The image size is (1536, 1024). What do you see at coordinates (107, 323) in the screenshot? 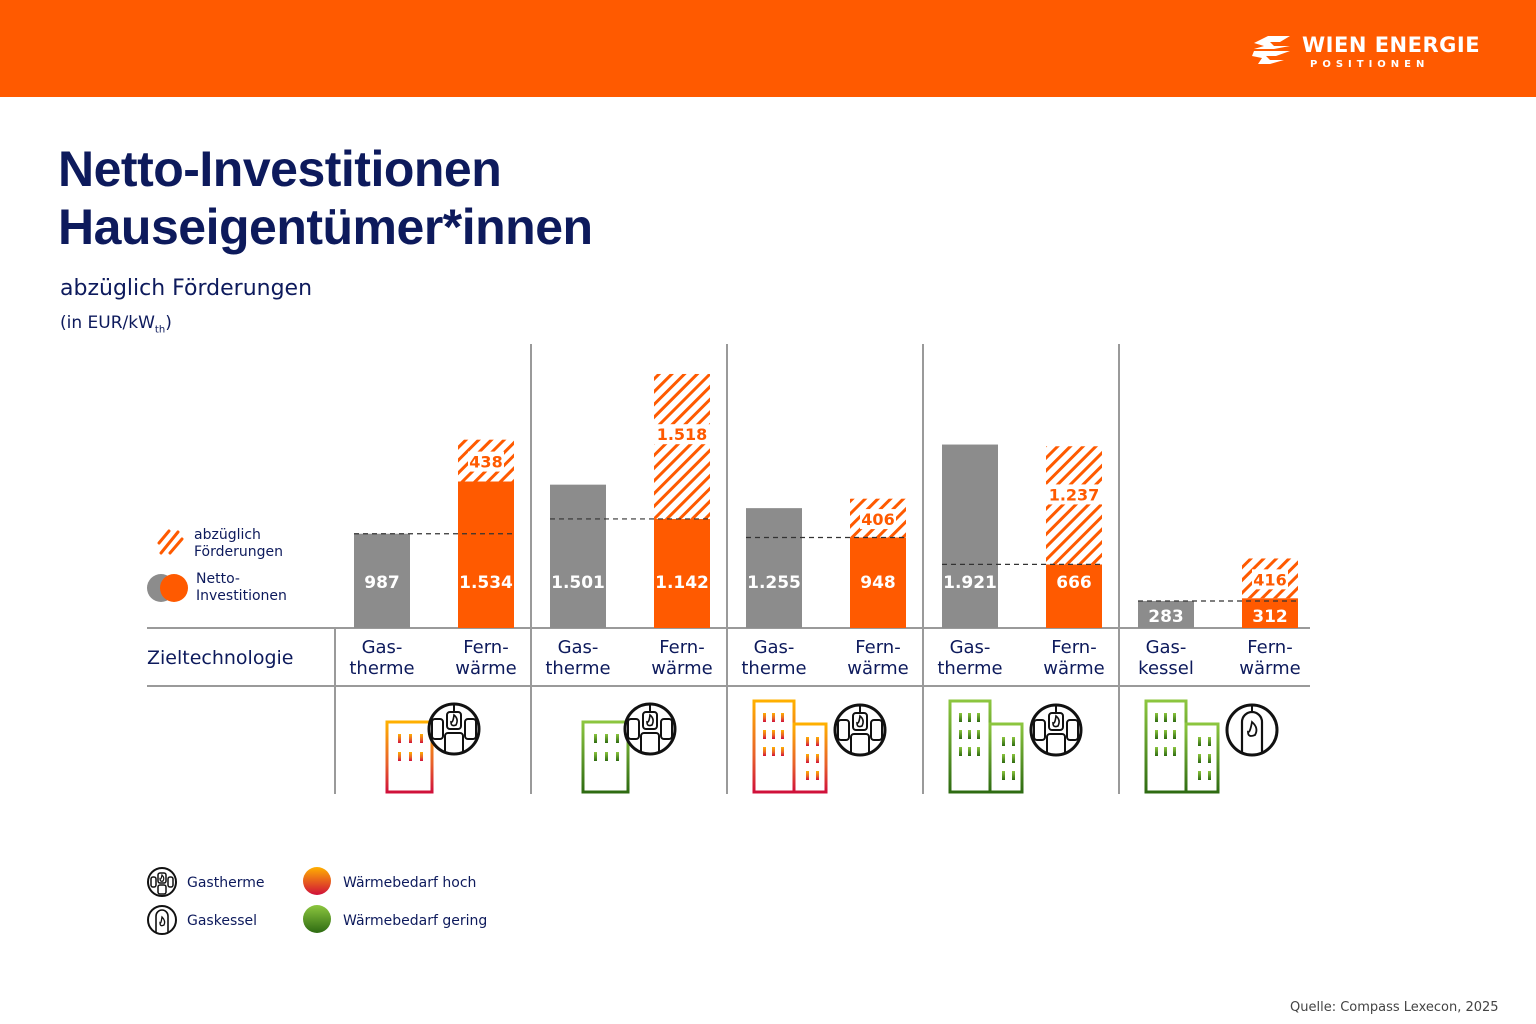
I see `unit-prefix: (in EUR/kW` at bounding box center [107, 323].